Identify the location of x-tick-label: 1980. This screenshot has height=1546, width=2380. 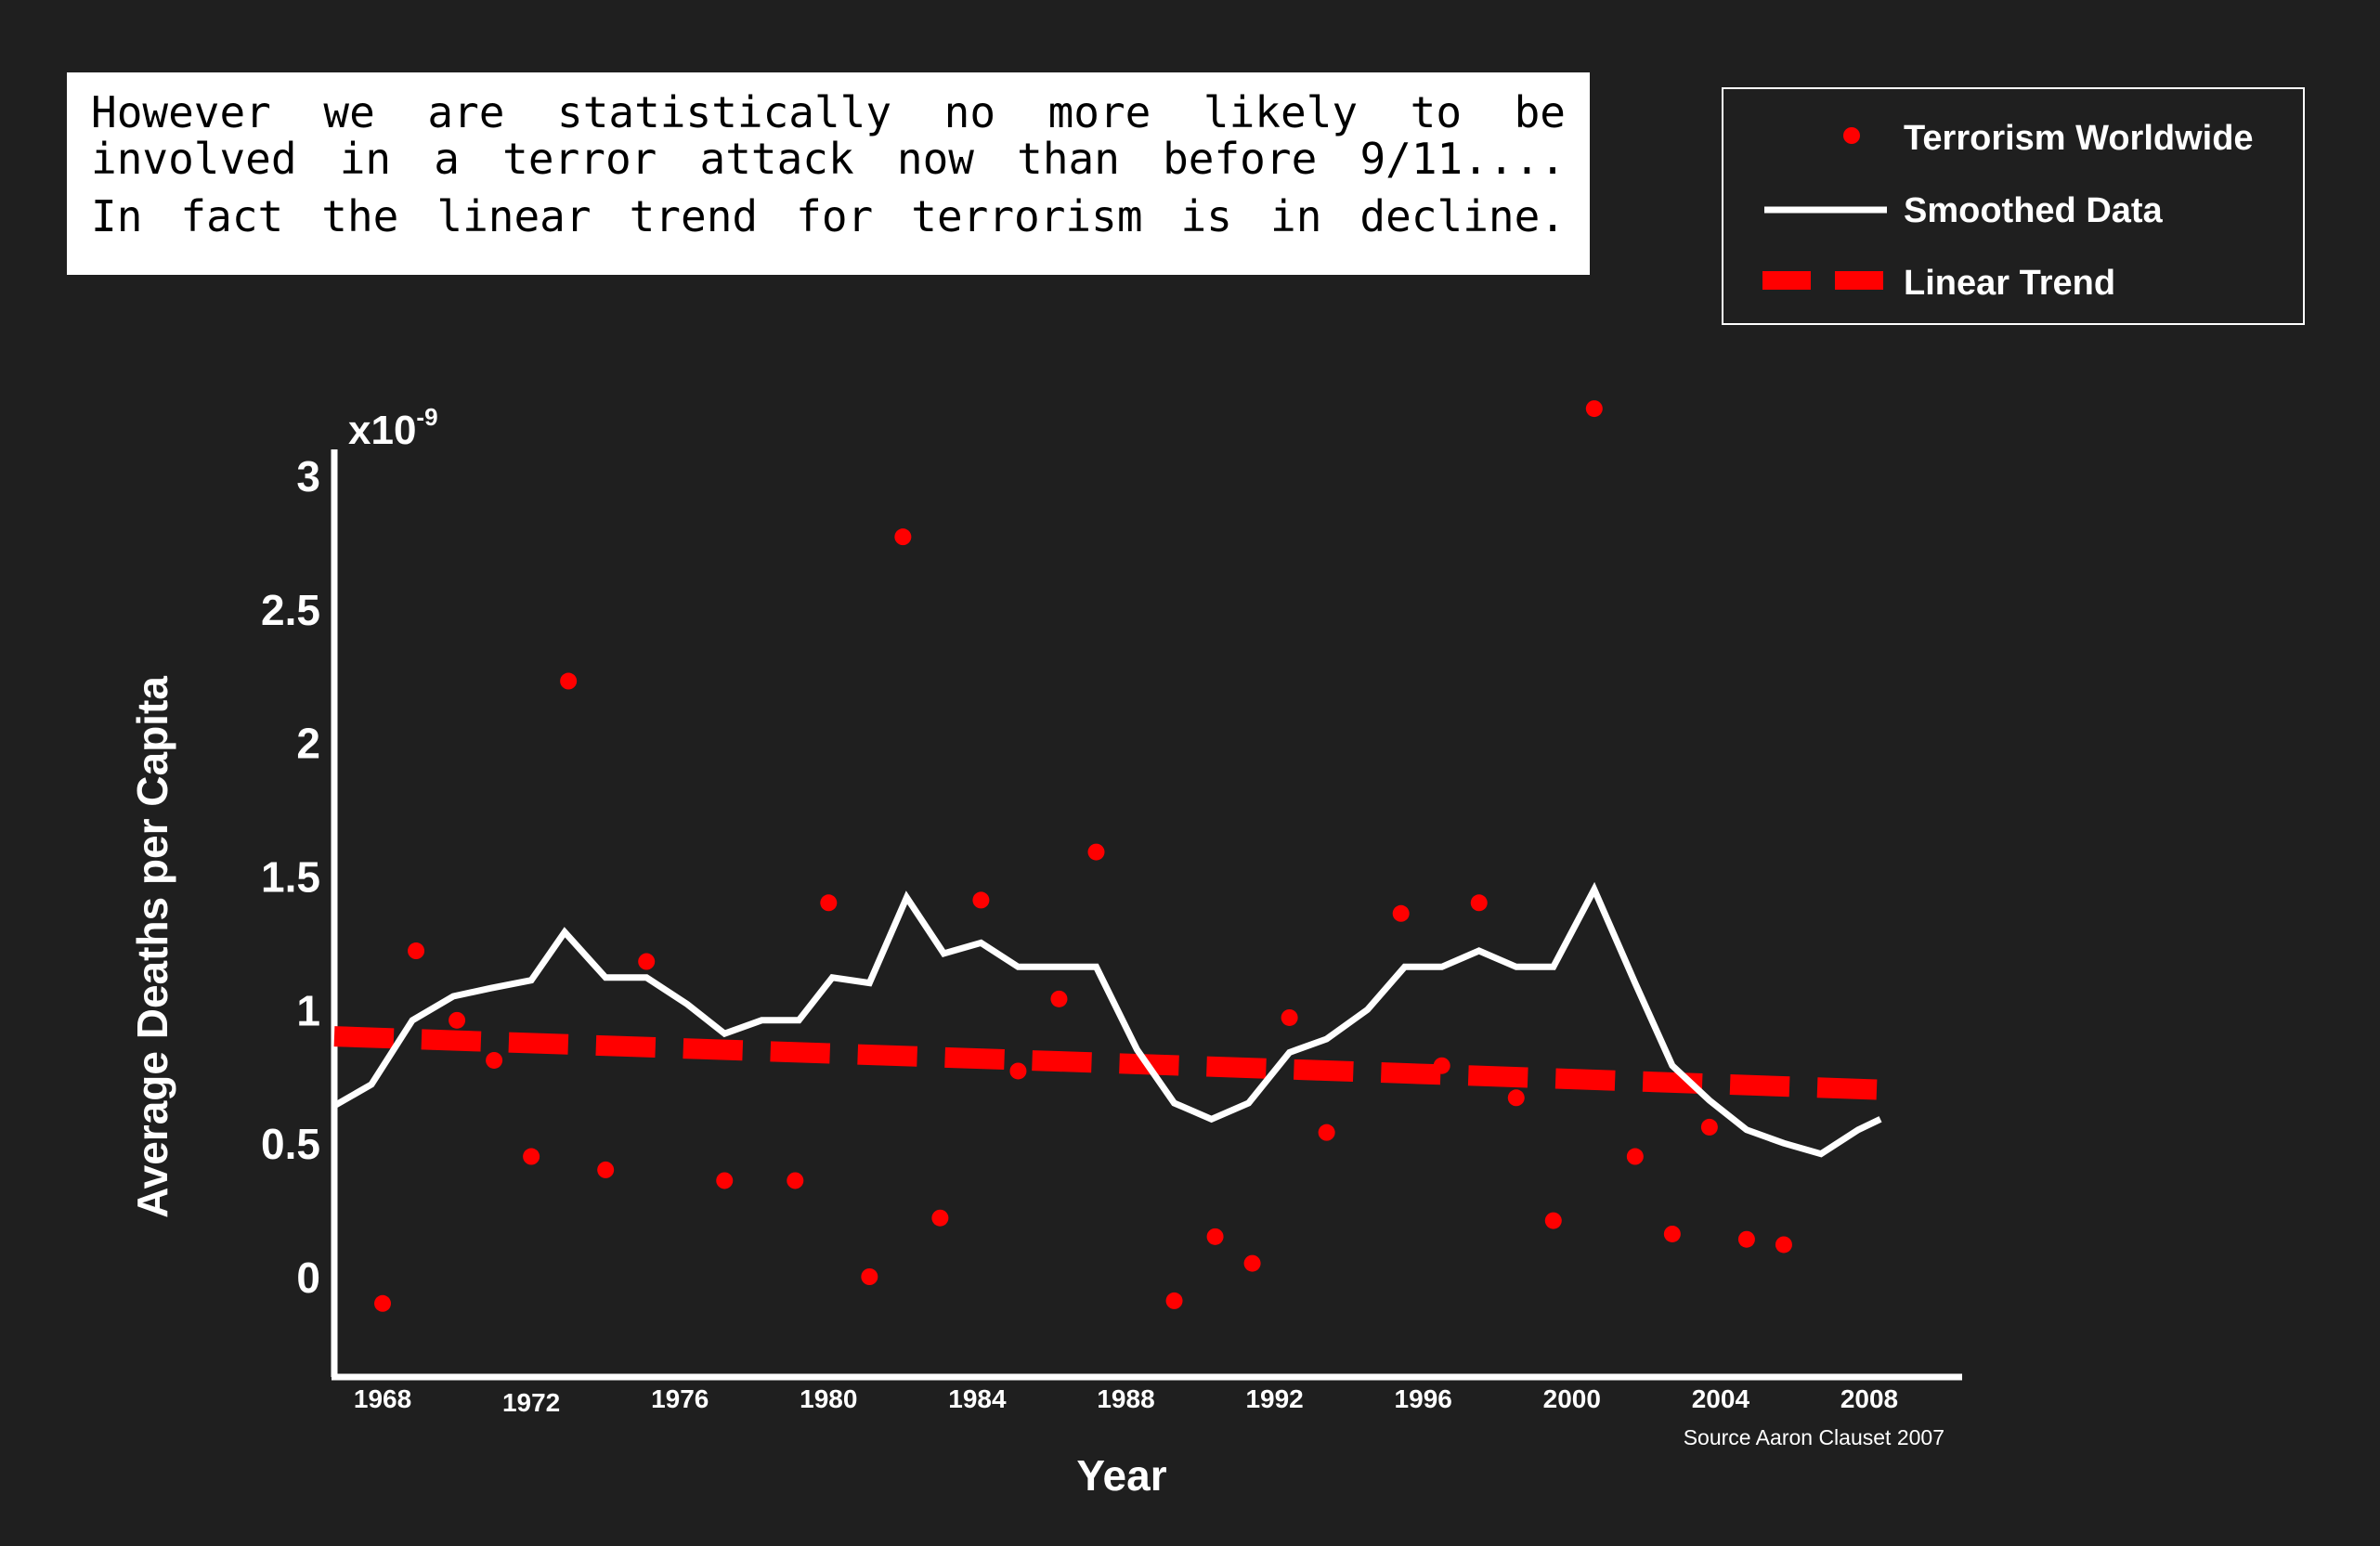
(828, 1398).